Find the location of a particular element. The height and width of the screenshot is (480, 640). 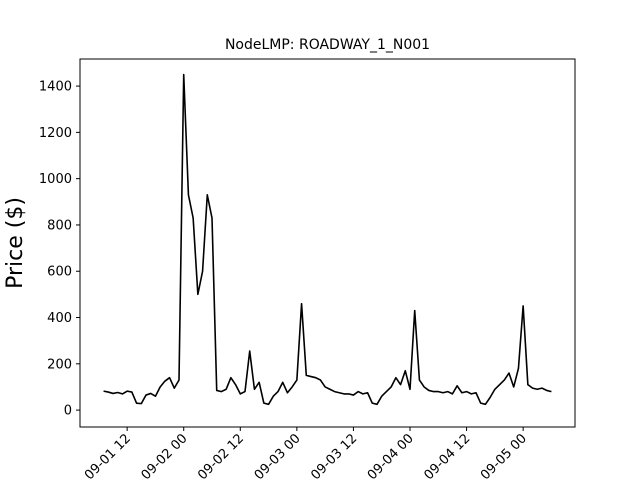

y-tick-label: 400 is located at coordinates (59, 318).